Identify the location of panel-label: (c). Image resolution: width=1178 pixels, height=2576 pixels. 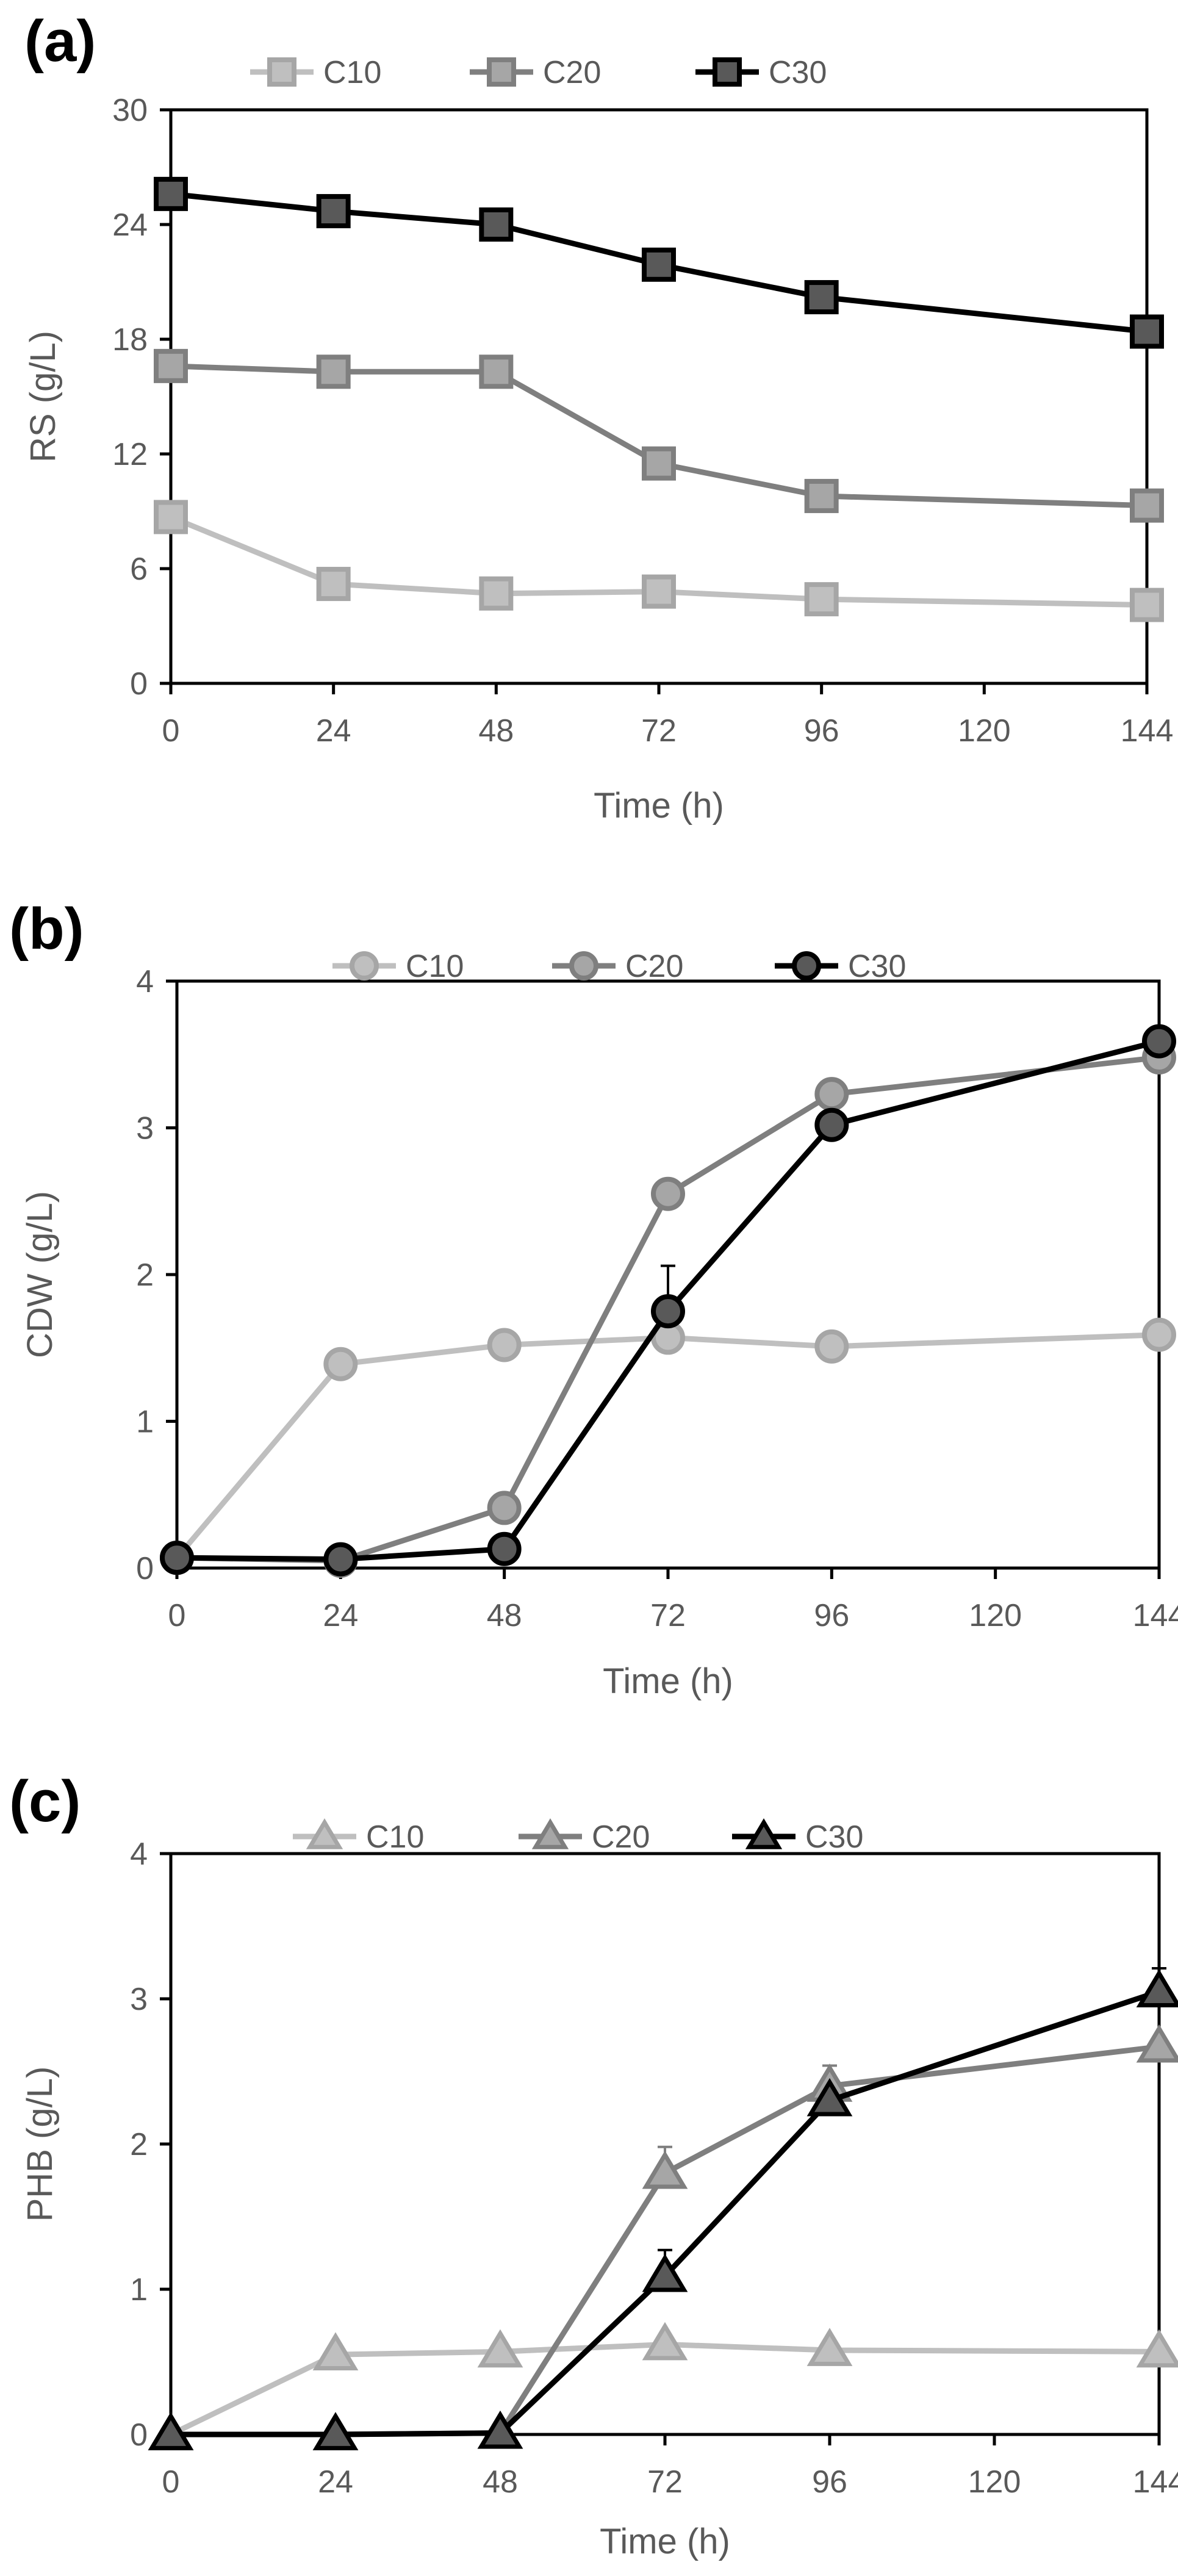
(45, 1801).